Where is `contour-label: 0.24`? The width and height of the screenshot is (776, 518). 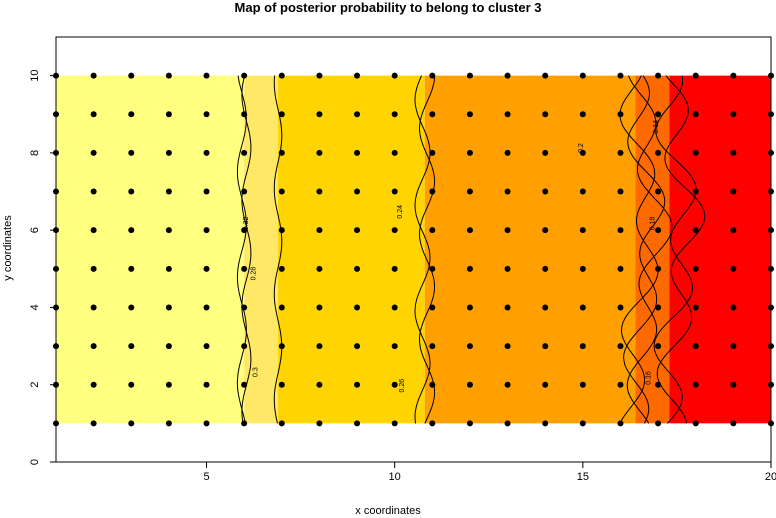
contour-label: 0.24 is located at coordinates (400, 212).